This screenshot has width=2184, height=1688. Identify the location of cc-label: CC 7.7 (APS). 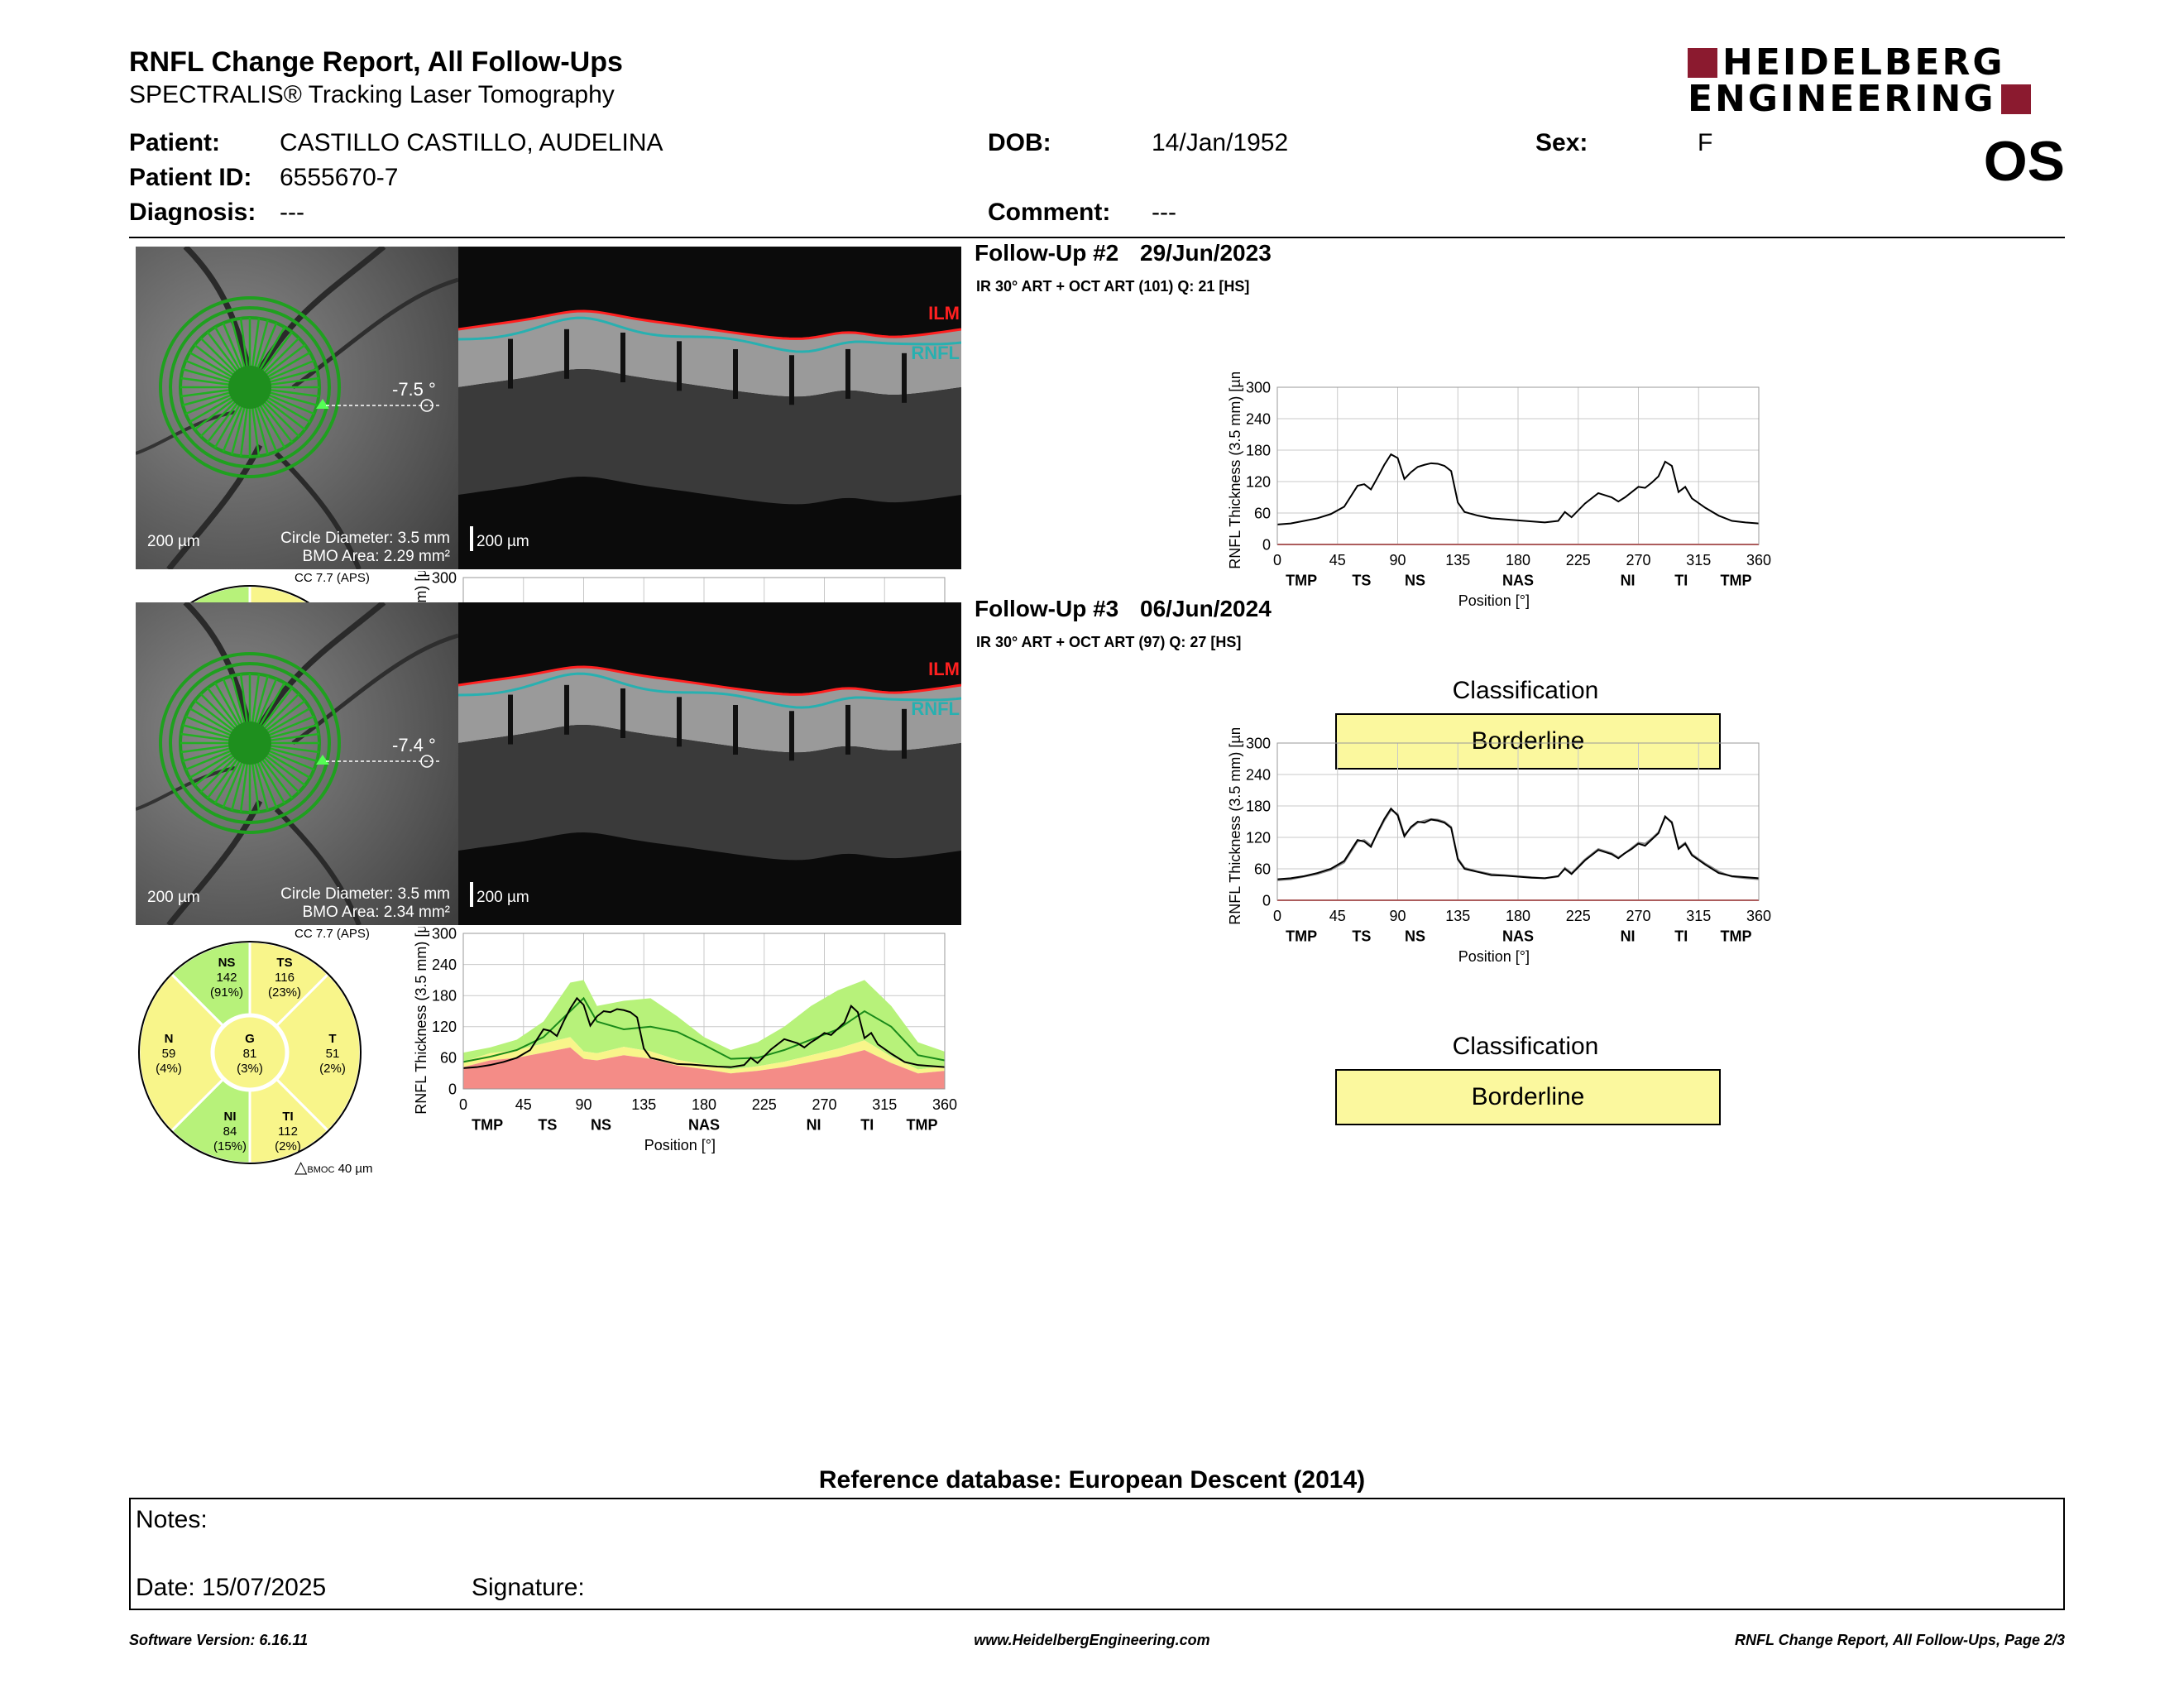
(332, 578).